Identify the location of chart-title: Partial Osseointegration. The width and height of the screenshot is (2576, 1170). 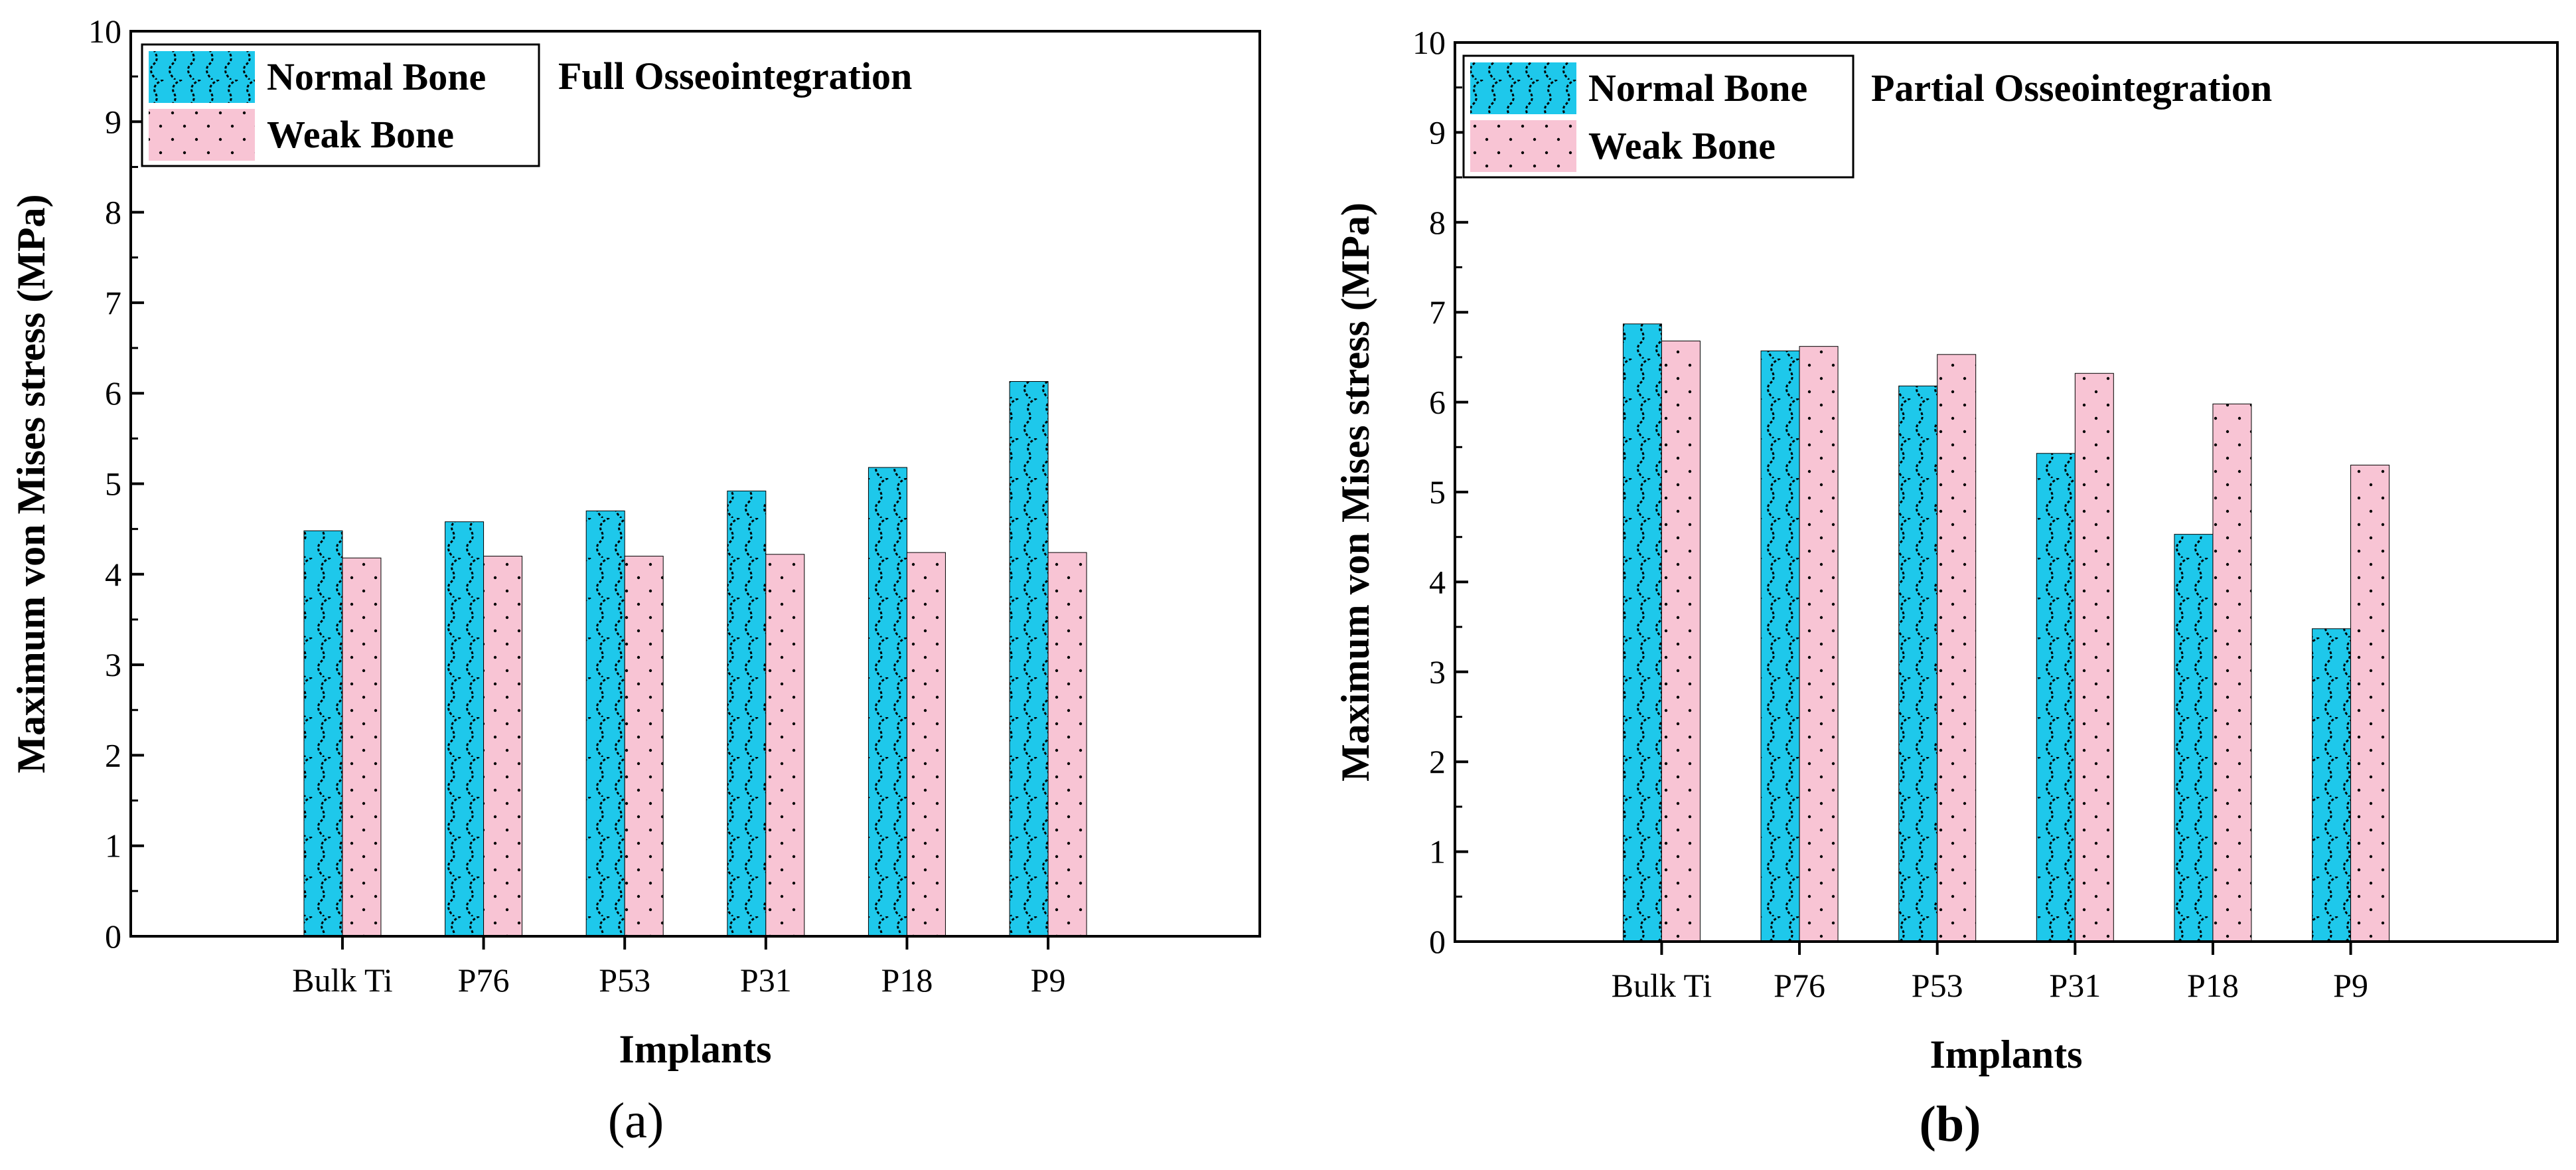
(2072, 88).